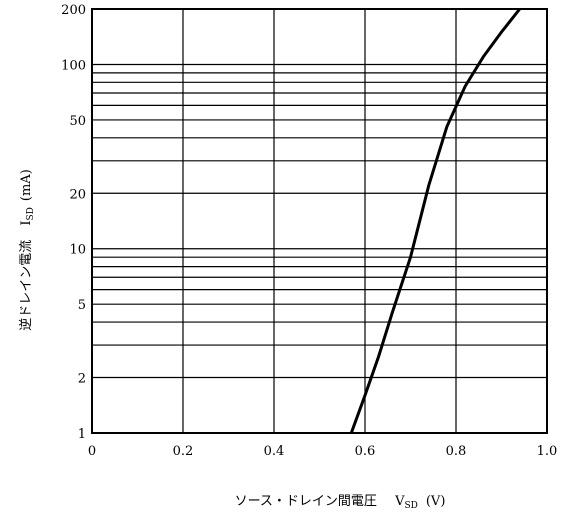 This screenshot has width=570, height=521. What do you see at coordinates (26, 222) in the screenshot?
I see `y-axis-symbol: I` at bounding box center [26, 222].